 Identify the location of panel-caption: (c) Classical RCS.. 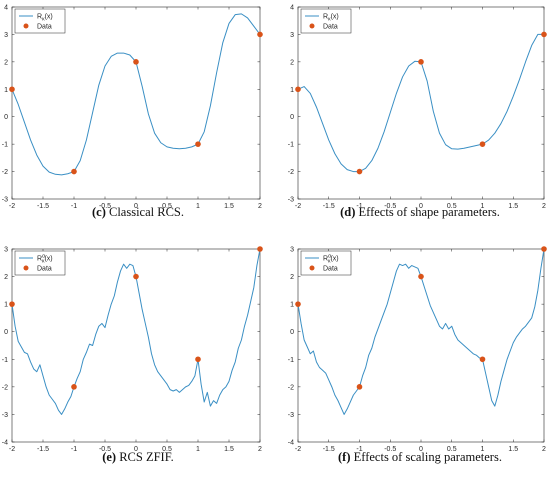
(138, 212).